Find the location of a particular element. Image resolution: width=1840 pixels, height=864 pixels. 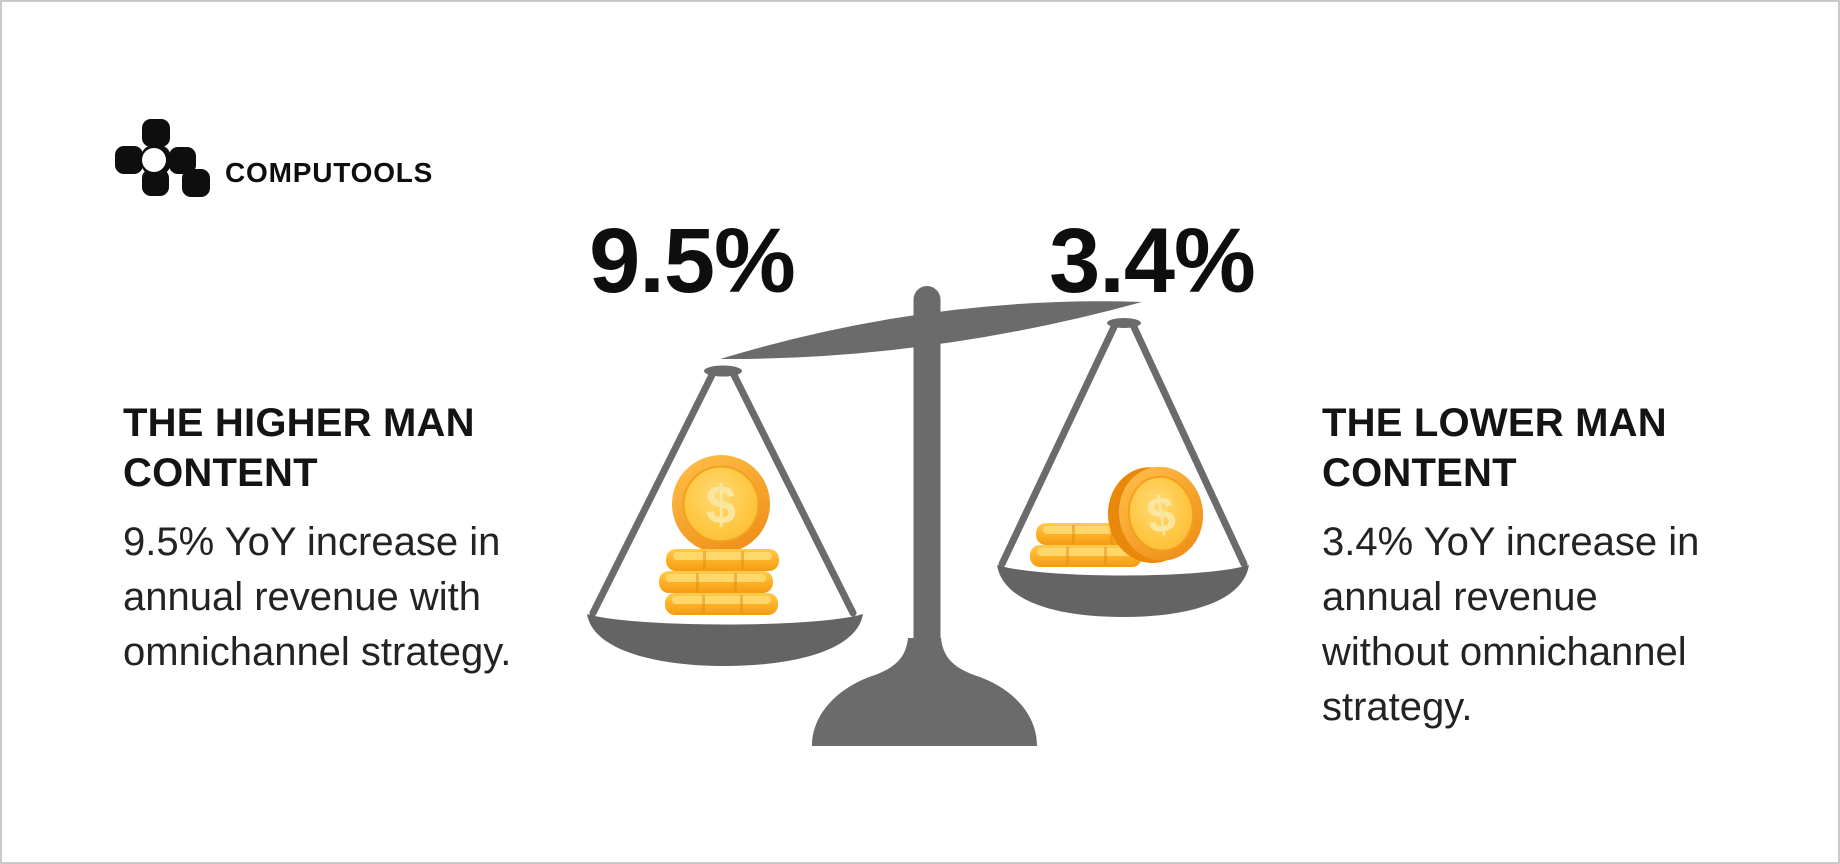

right-description-line-4: strategy. is located at coordinates (1397, 707).